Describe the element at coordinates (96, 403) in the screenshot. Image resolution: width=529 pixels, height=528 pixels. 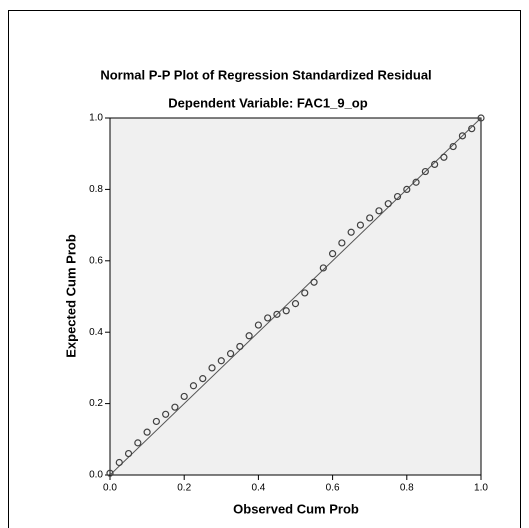
I see `y-tick-label: 0.2` at that location.